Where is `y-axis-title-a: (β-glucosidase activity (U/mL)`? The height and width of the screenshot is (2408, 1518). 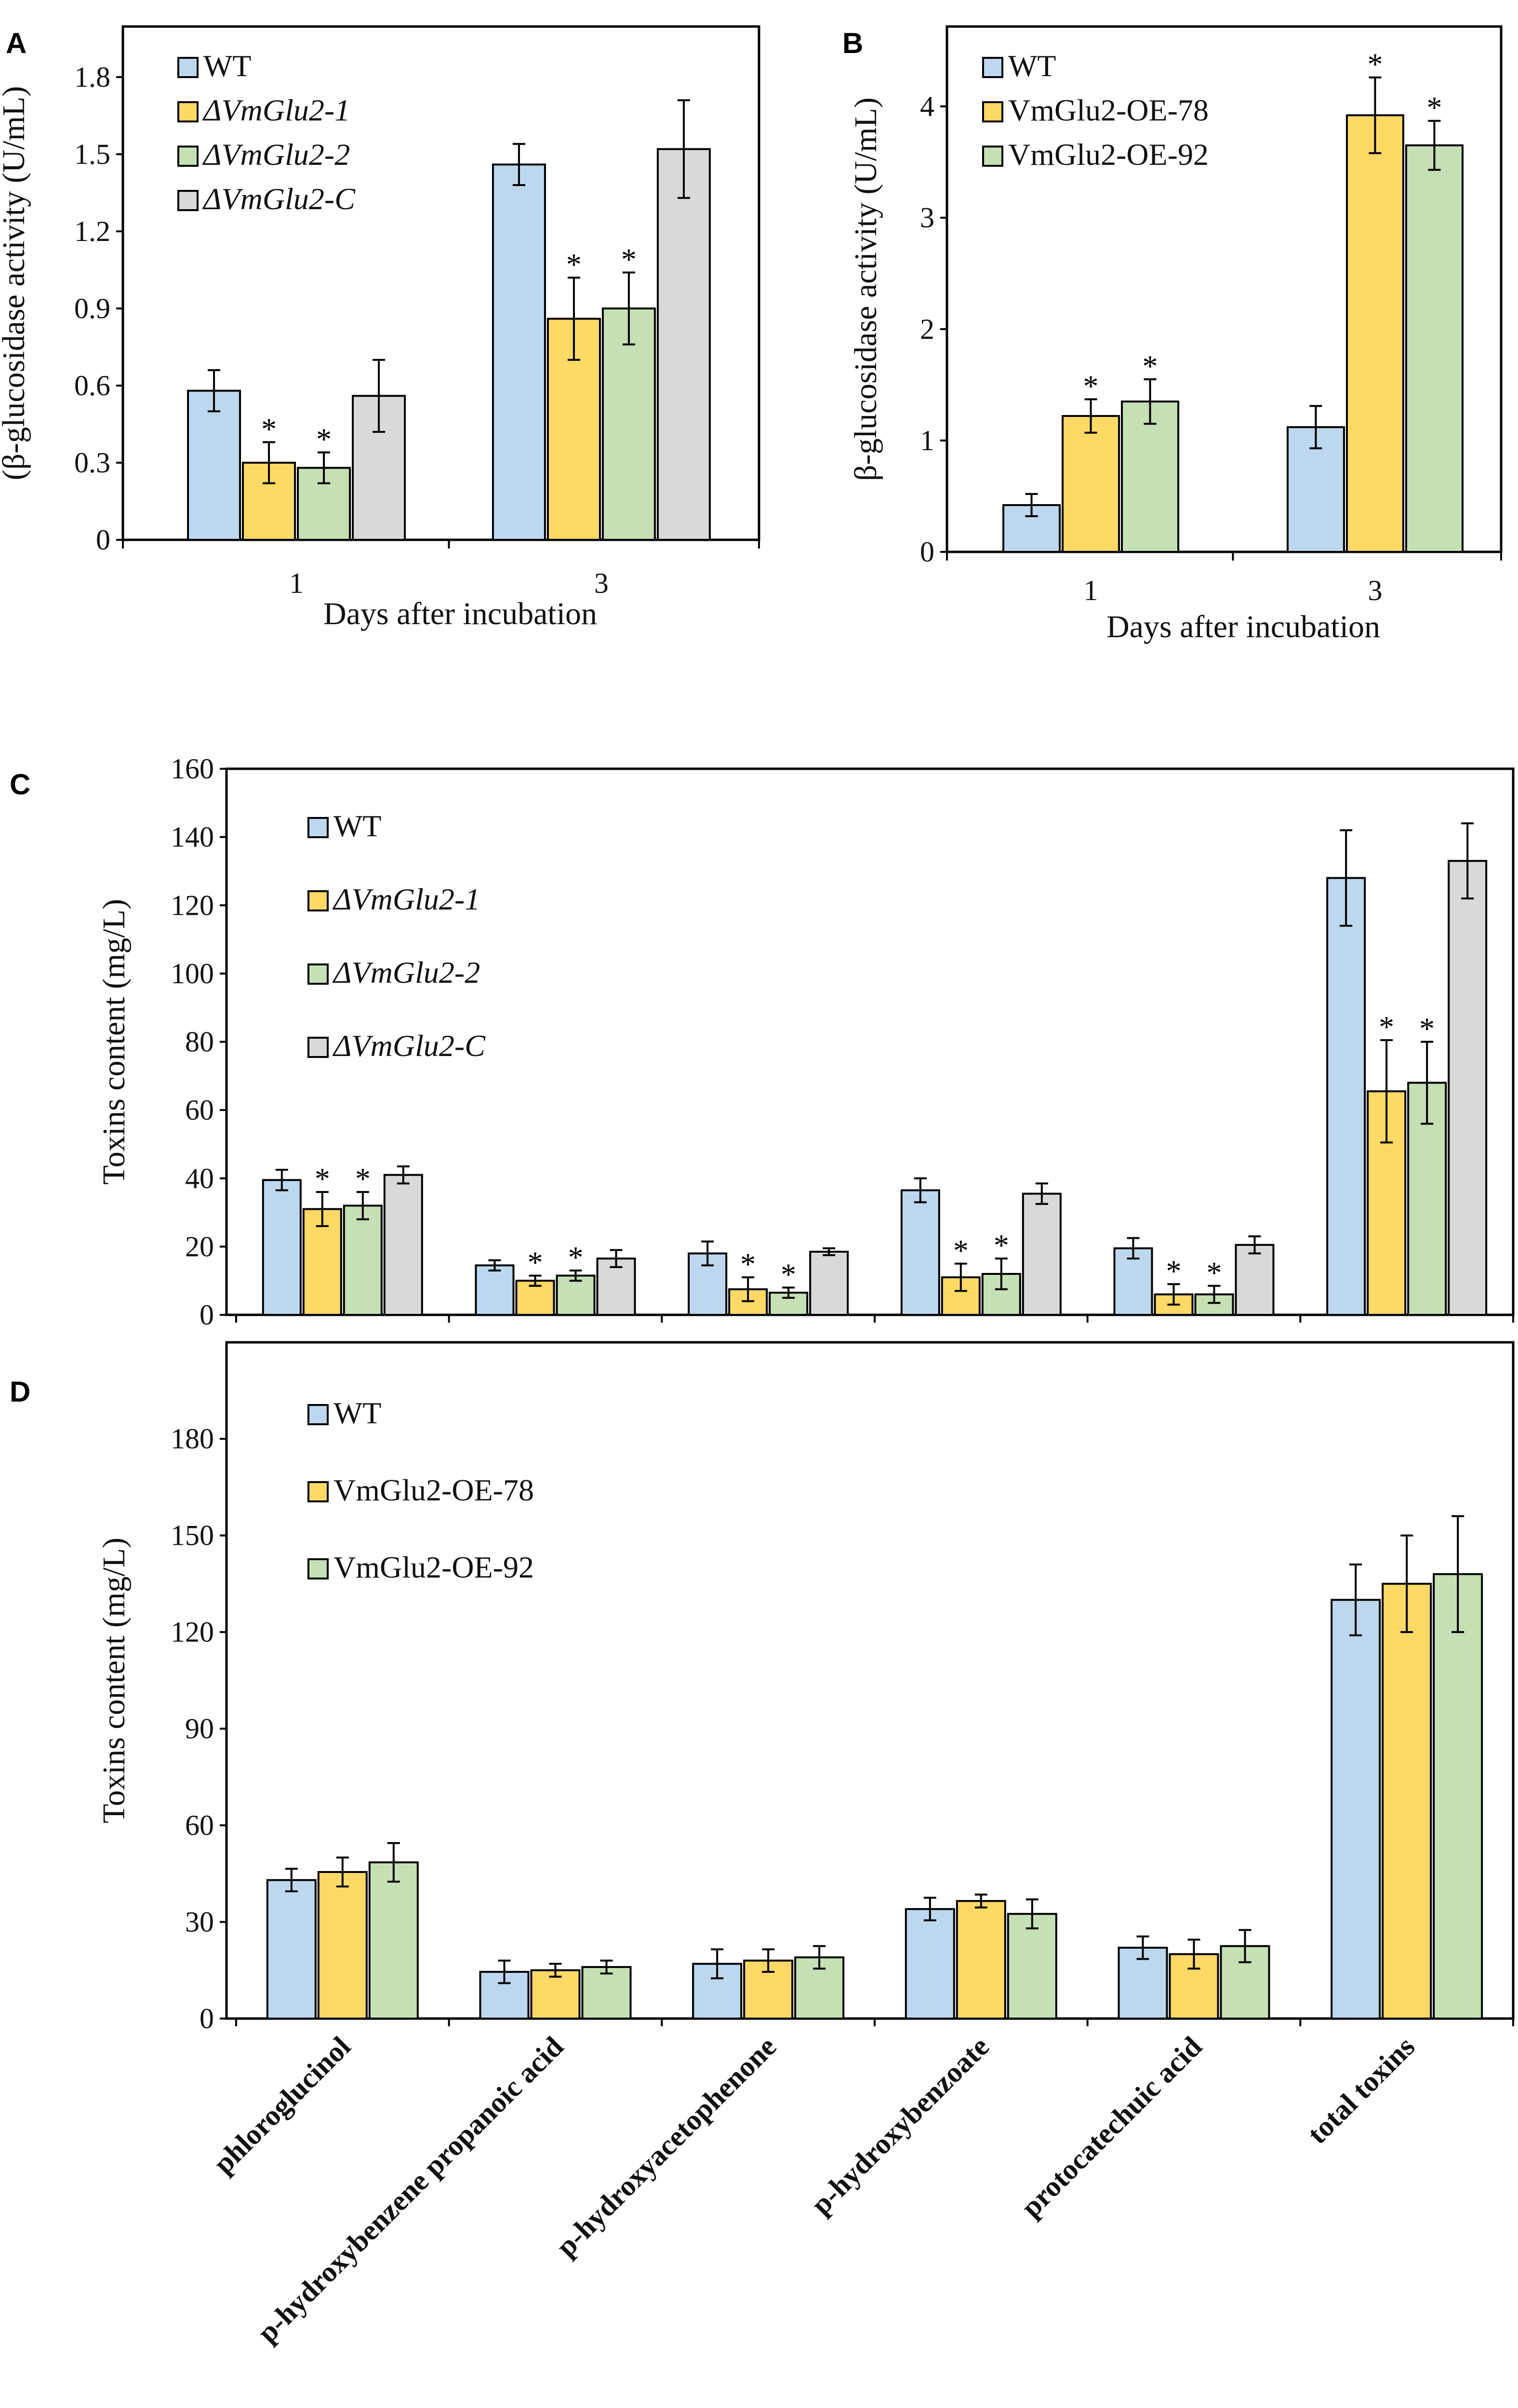
y-axis-title-a: (β-glucosidase activity (U/mL) is located at coordinates (15, 283).